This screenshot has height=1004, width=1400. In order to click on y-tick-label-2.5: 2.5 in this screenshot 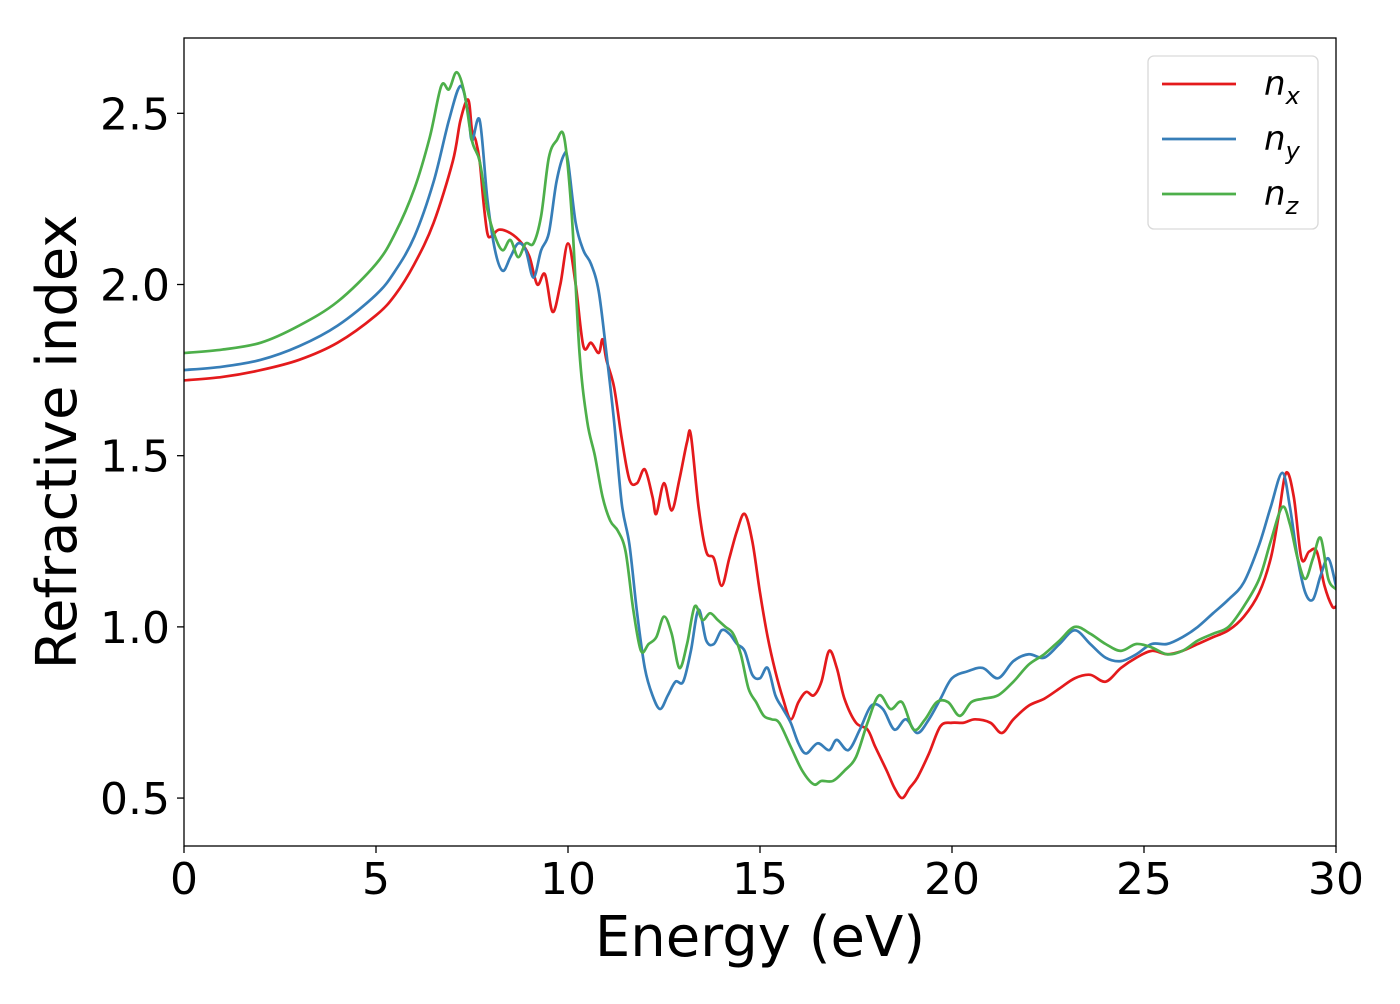, I will do `click(135, 114)`.